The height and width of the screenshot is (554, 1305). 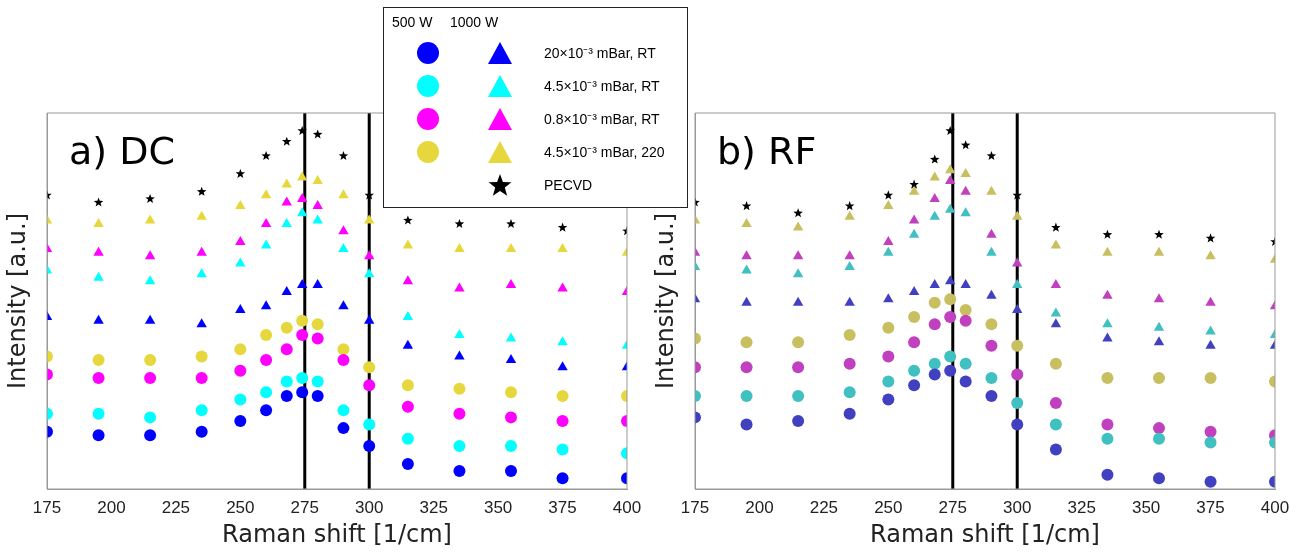 I want to click on text: 500 W, so click(x=413, y=23).